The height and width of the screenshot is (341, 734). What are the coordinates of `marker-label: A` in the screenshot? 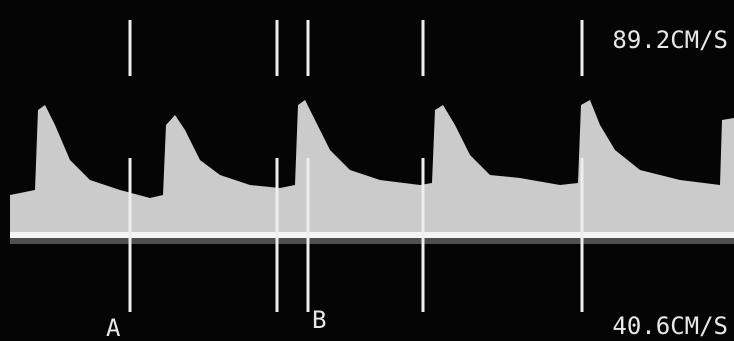 It's located at (113, 327).